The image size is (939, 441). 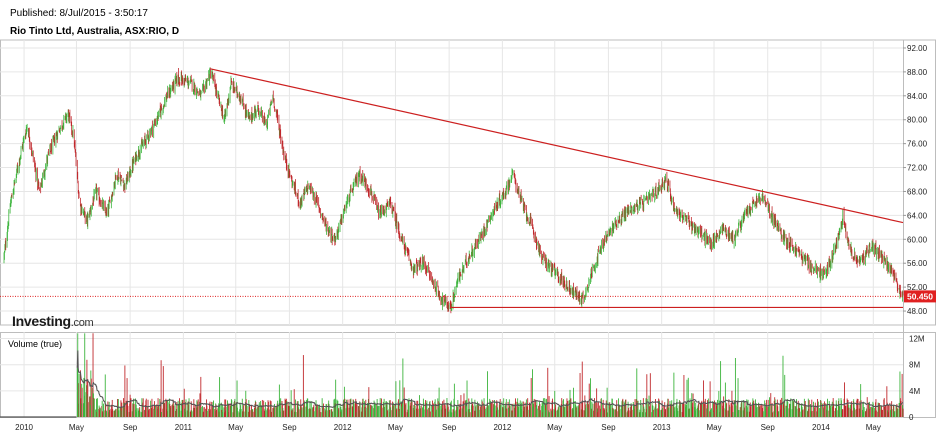 What do you see at coordinates (917, 144) in the screenshot?
I see `price-tick-label: 76.00` at bounding box center [917, 144].